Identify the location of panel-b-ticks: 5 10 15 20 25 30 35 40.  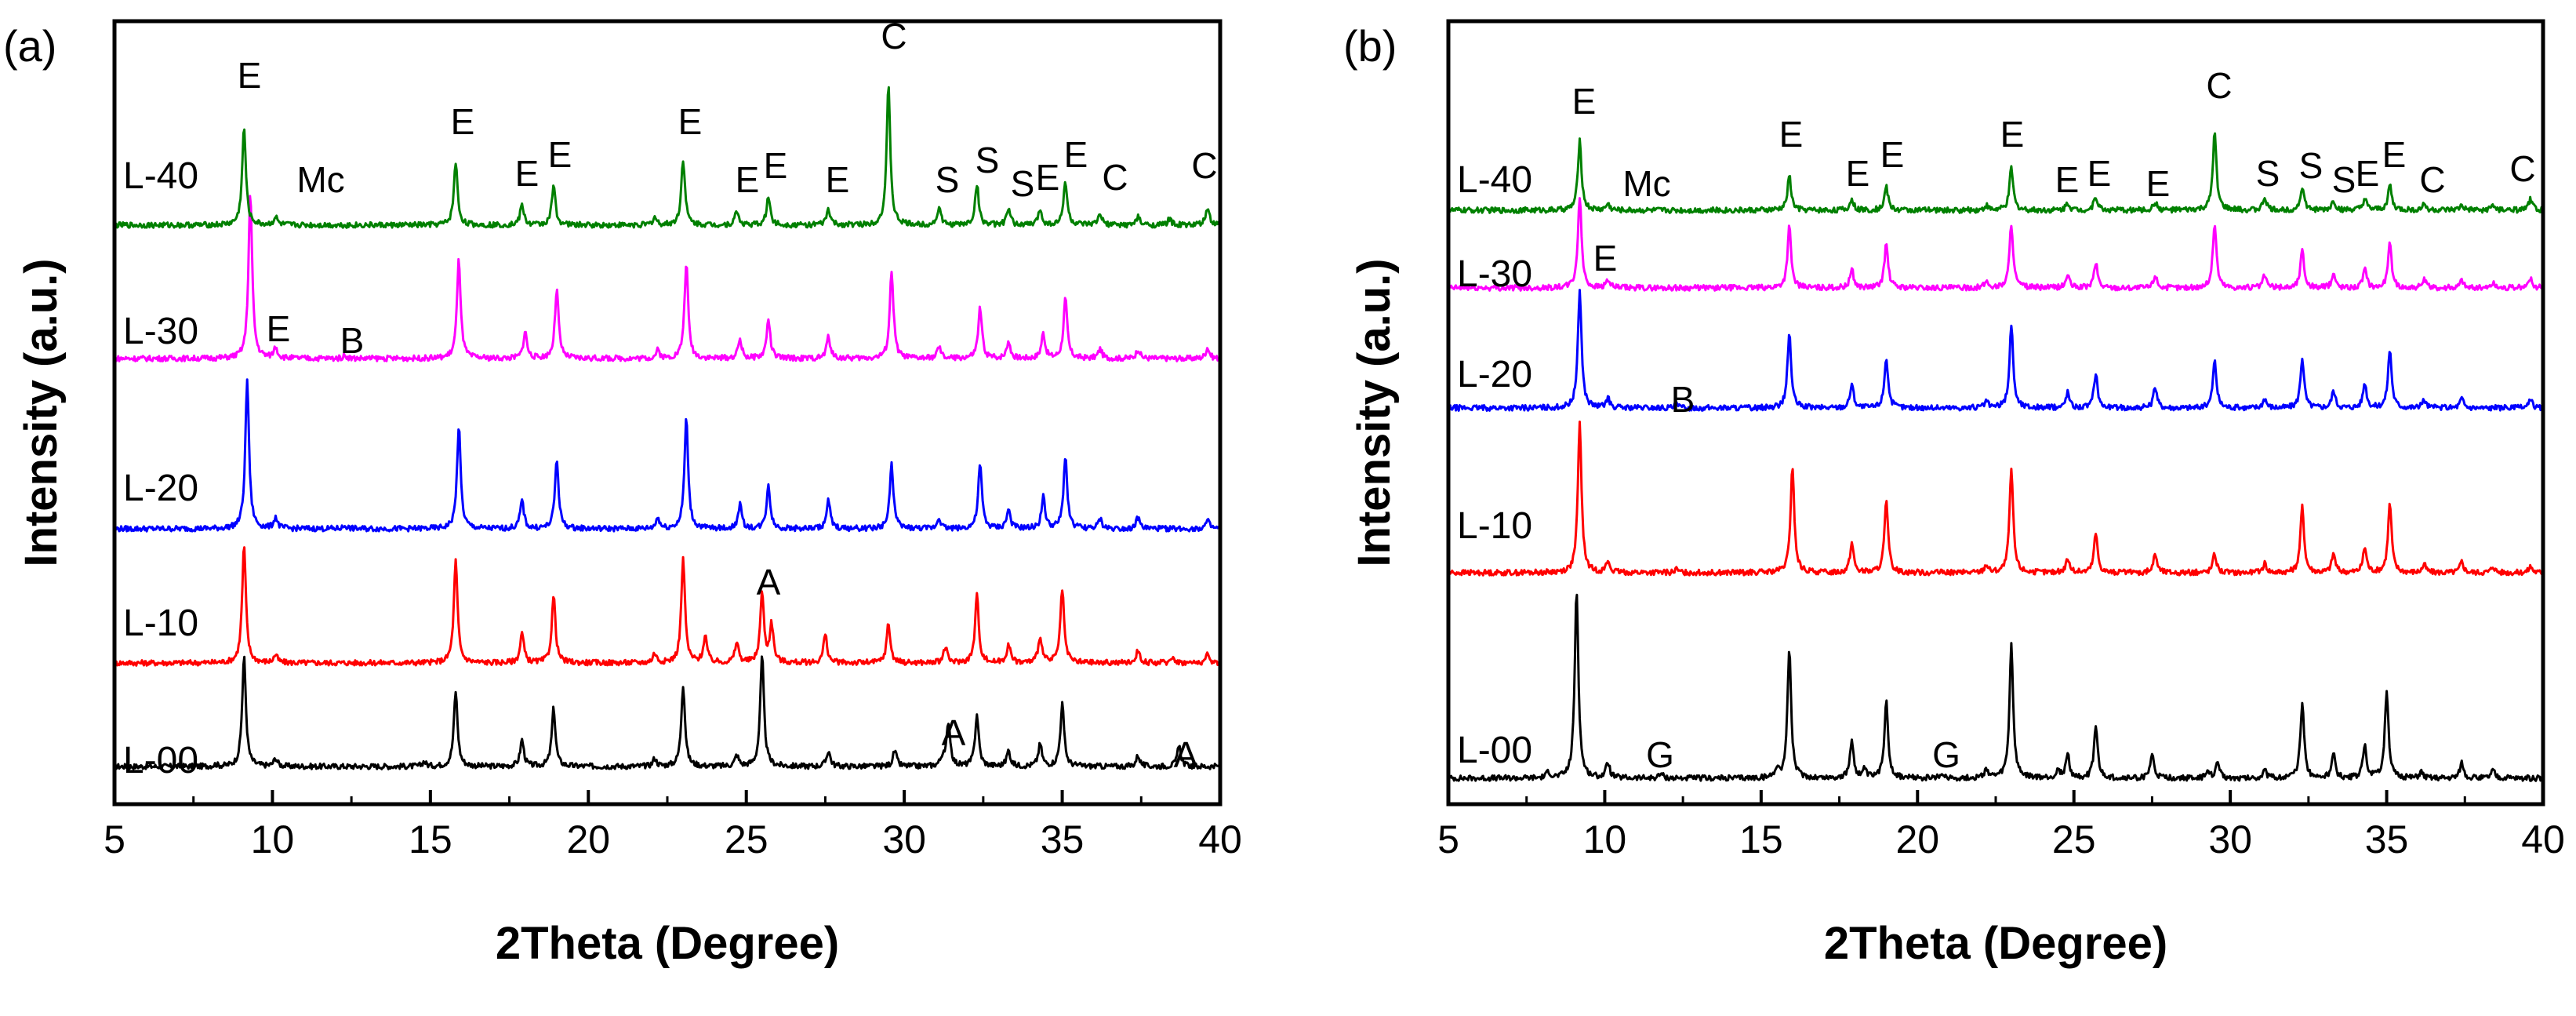
(2001, 825).